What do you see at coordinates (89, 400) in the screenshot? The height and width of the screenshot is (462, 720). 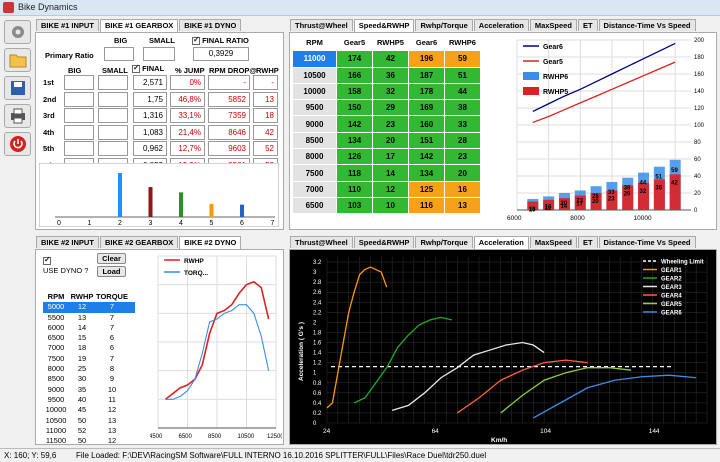 I see `dyno-list-row: 9500 40 11` at bounding box center [89, 400].